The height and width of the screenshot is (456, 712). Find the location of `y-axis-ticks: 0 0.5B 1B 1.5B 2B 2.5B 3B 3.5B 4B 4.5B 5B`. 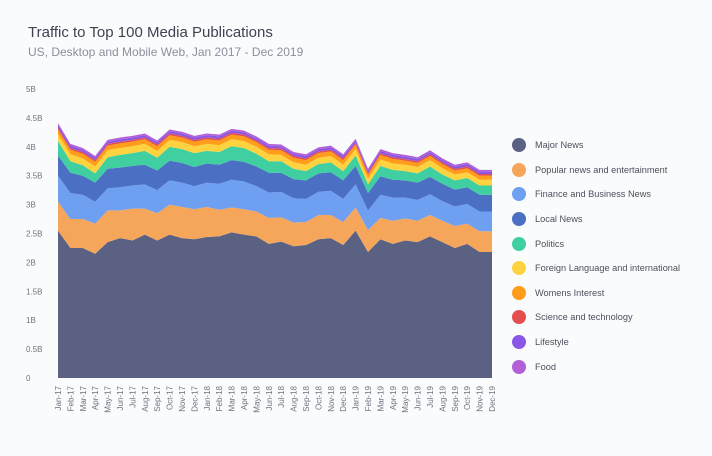

y-axis-ticks: 0 0.5B 1B 1.5B 2B 2.5B 3B 3.5B 4B 4.5B 5B is located at coordinates (34, 234).